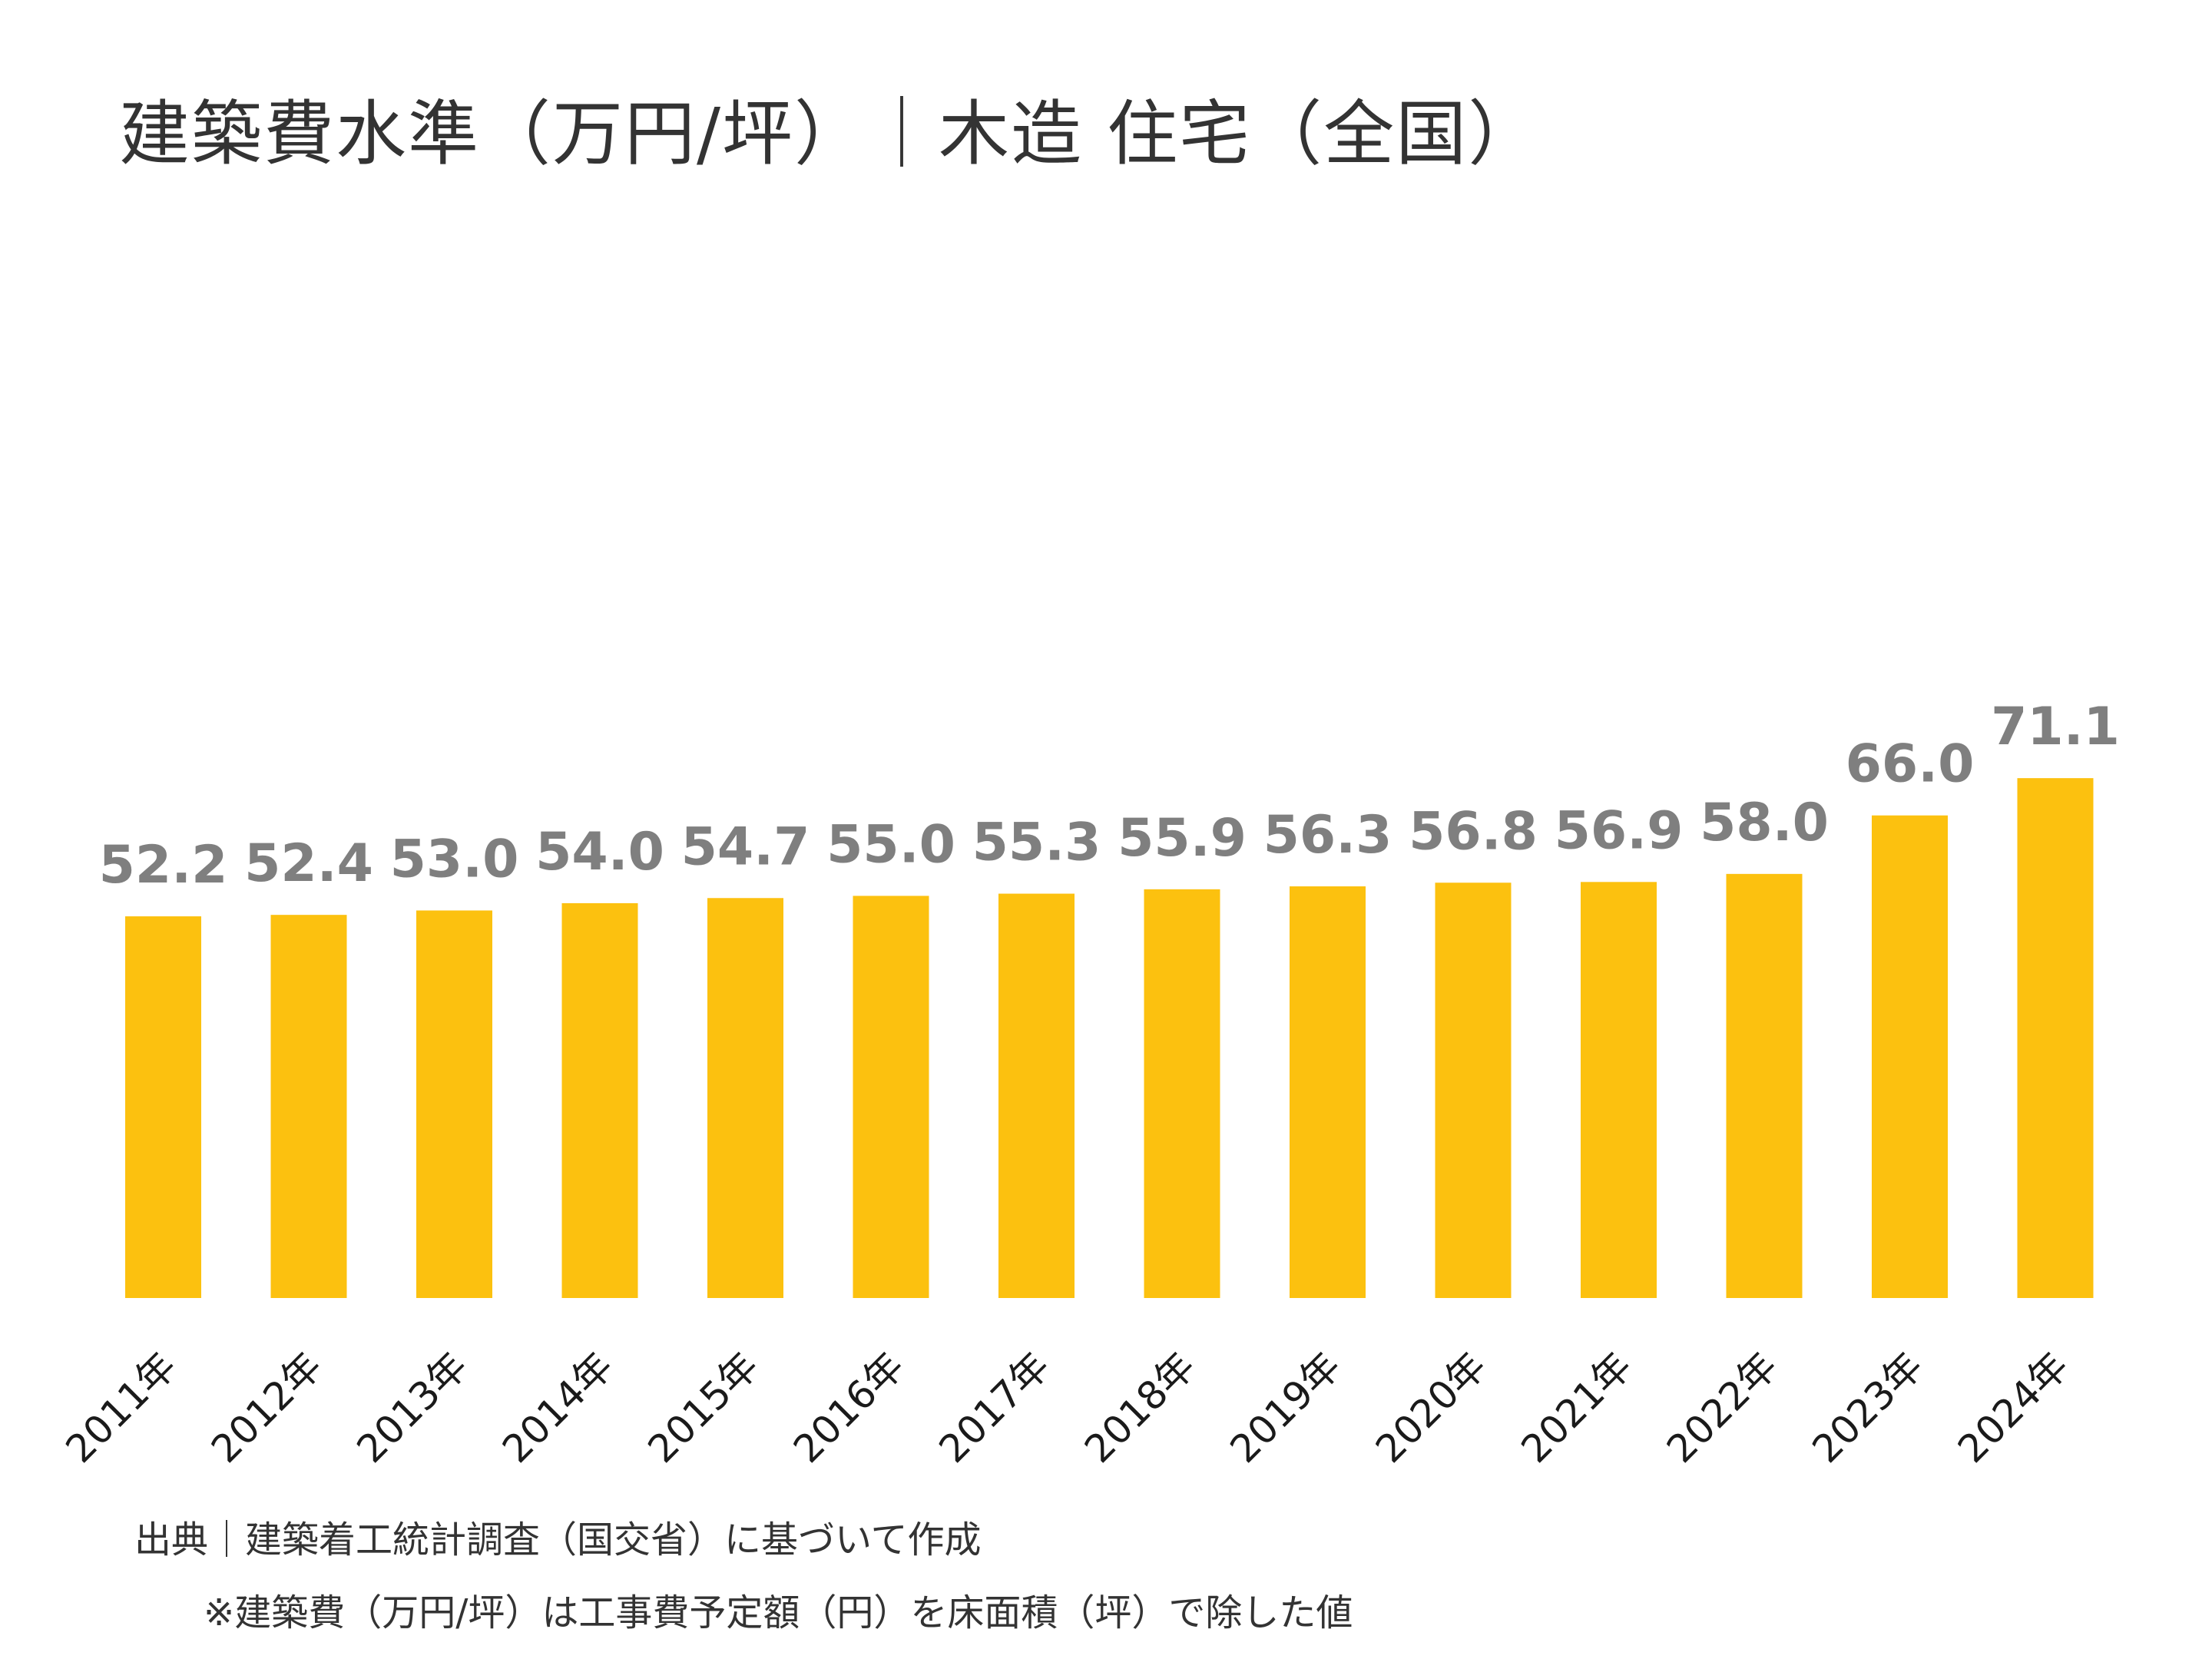 The height and width of the screenshot is (1659, 2212). What do you see at coordinates (1036, 1096) in the screenshot?
I see `bar-2017年` at bounding box center [1036, 1096].